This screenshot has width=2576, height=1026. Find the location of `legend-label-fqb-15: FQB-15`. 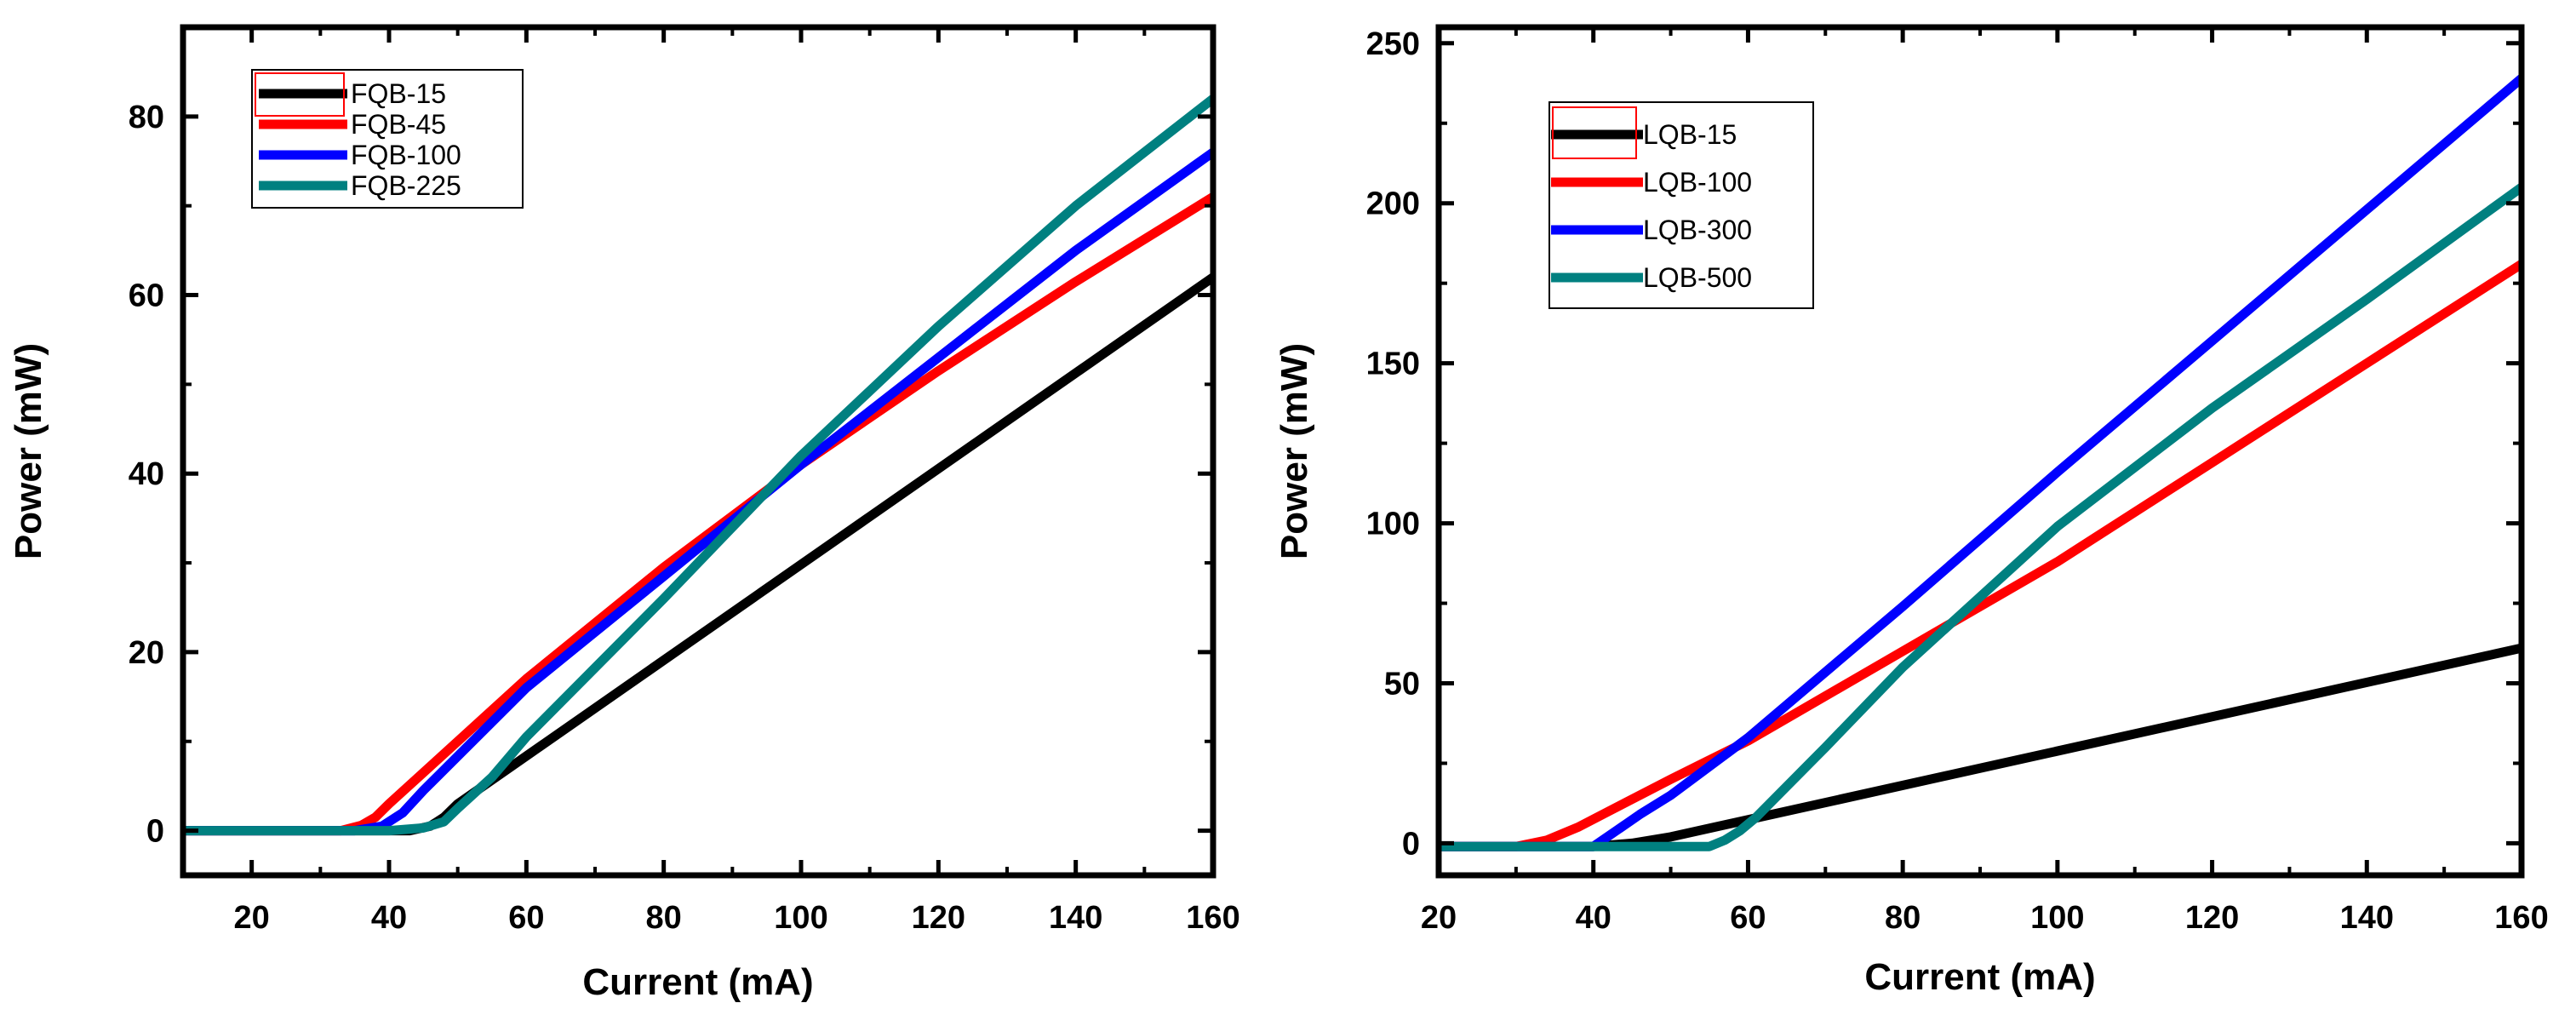

legend-label-fqb-15: FQB-15 is located at coordinates (399, 93).